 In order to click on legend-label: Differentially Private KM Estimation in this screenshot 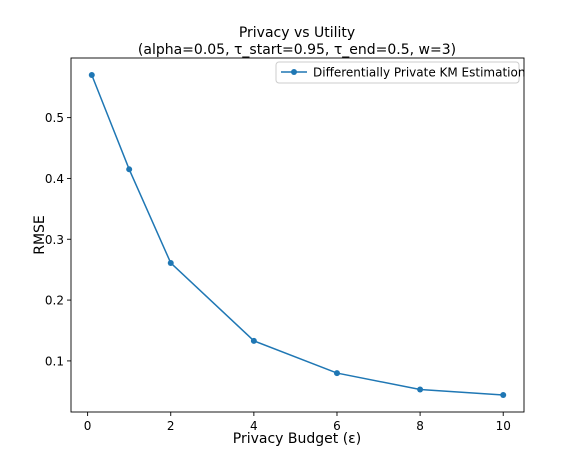, I will do `click(419, 73)`.